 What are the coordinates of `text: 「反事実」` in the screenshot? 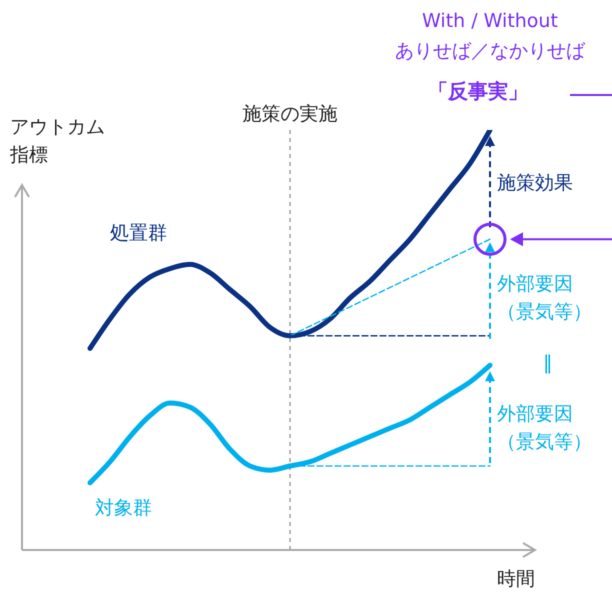 It's located at (478, 91).